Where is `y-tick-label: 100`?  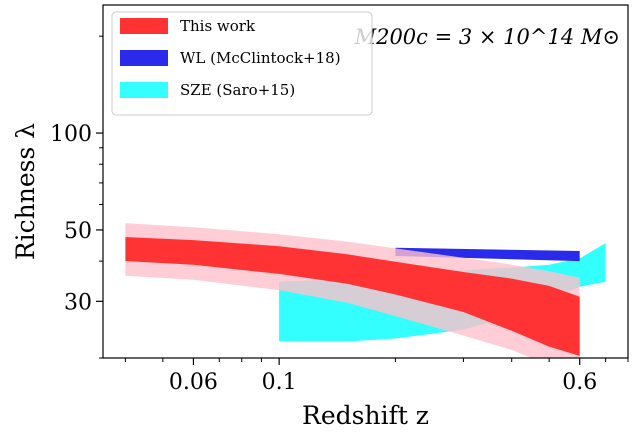 y-tick-label: 100 is located at coordinates (71, 134).